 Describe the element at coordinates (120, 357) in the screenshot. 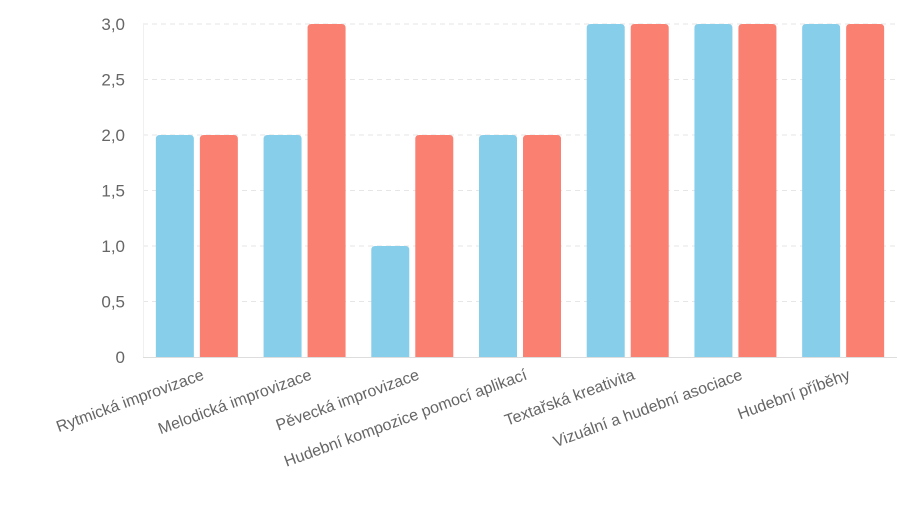

I see `y-tick-label: 0` at that location.